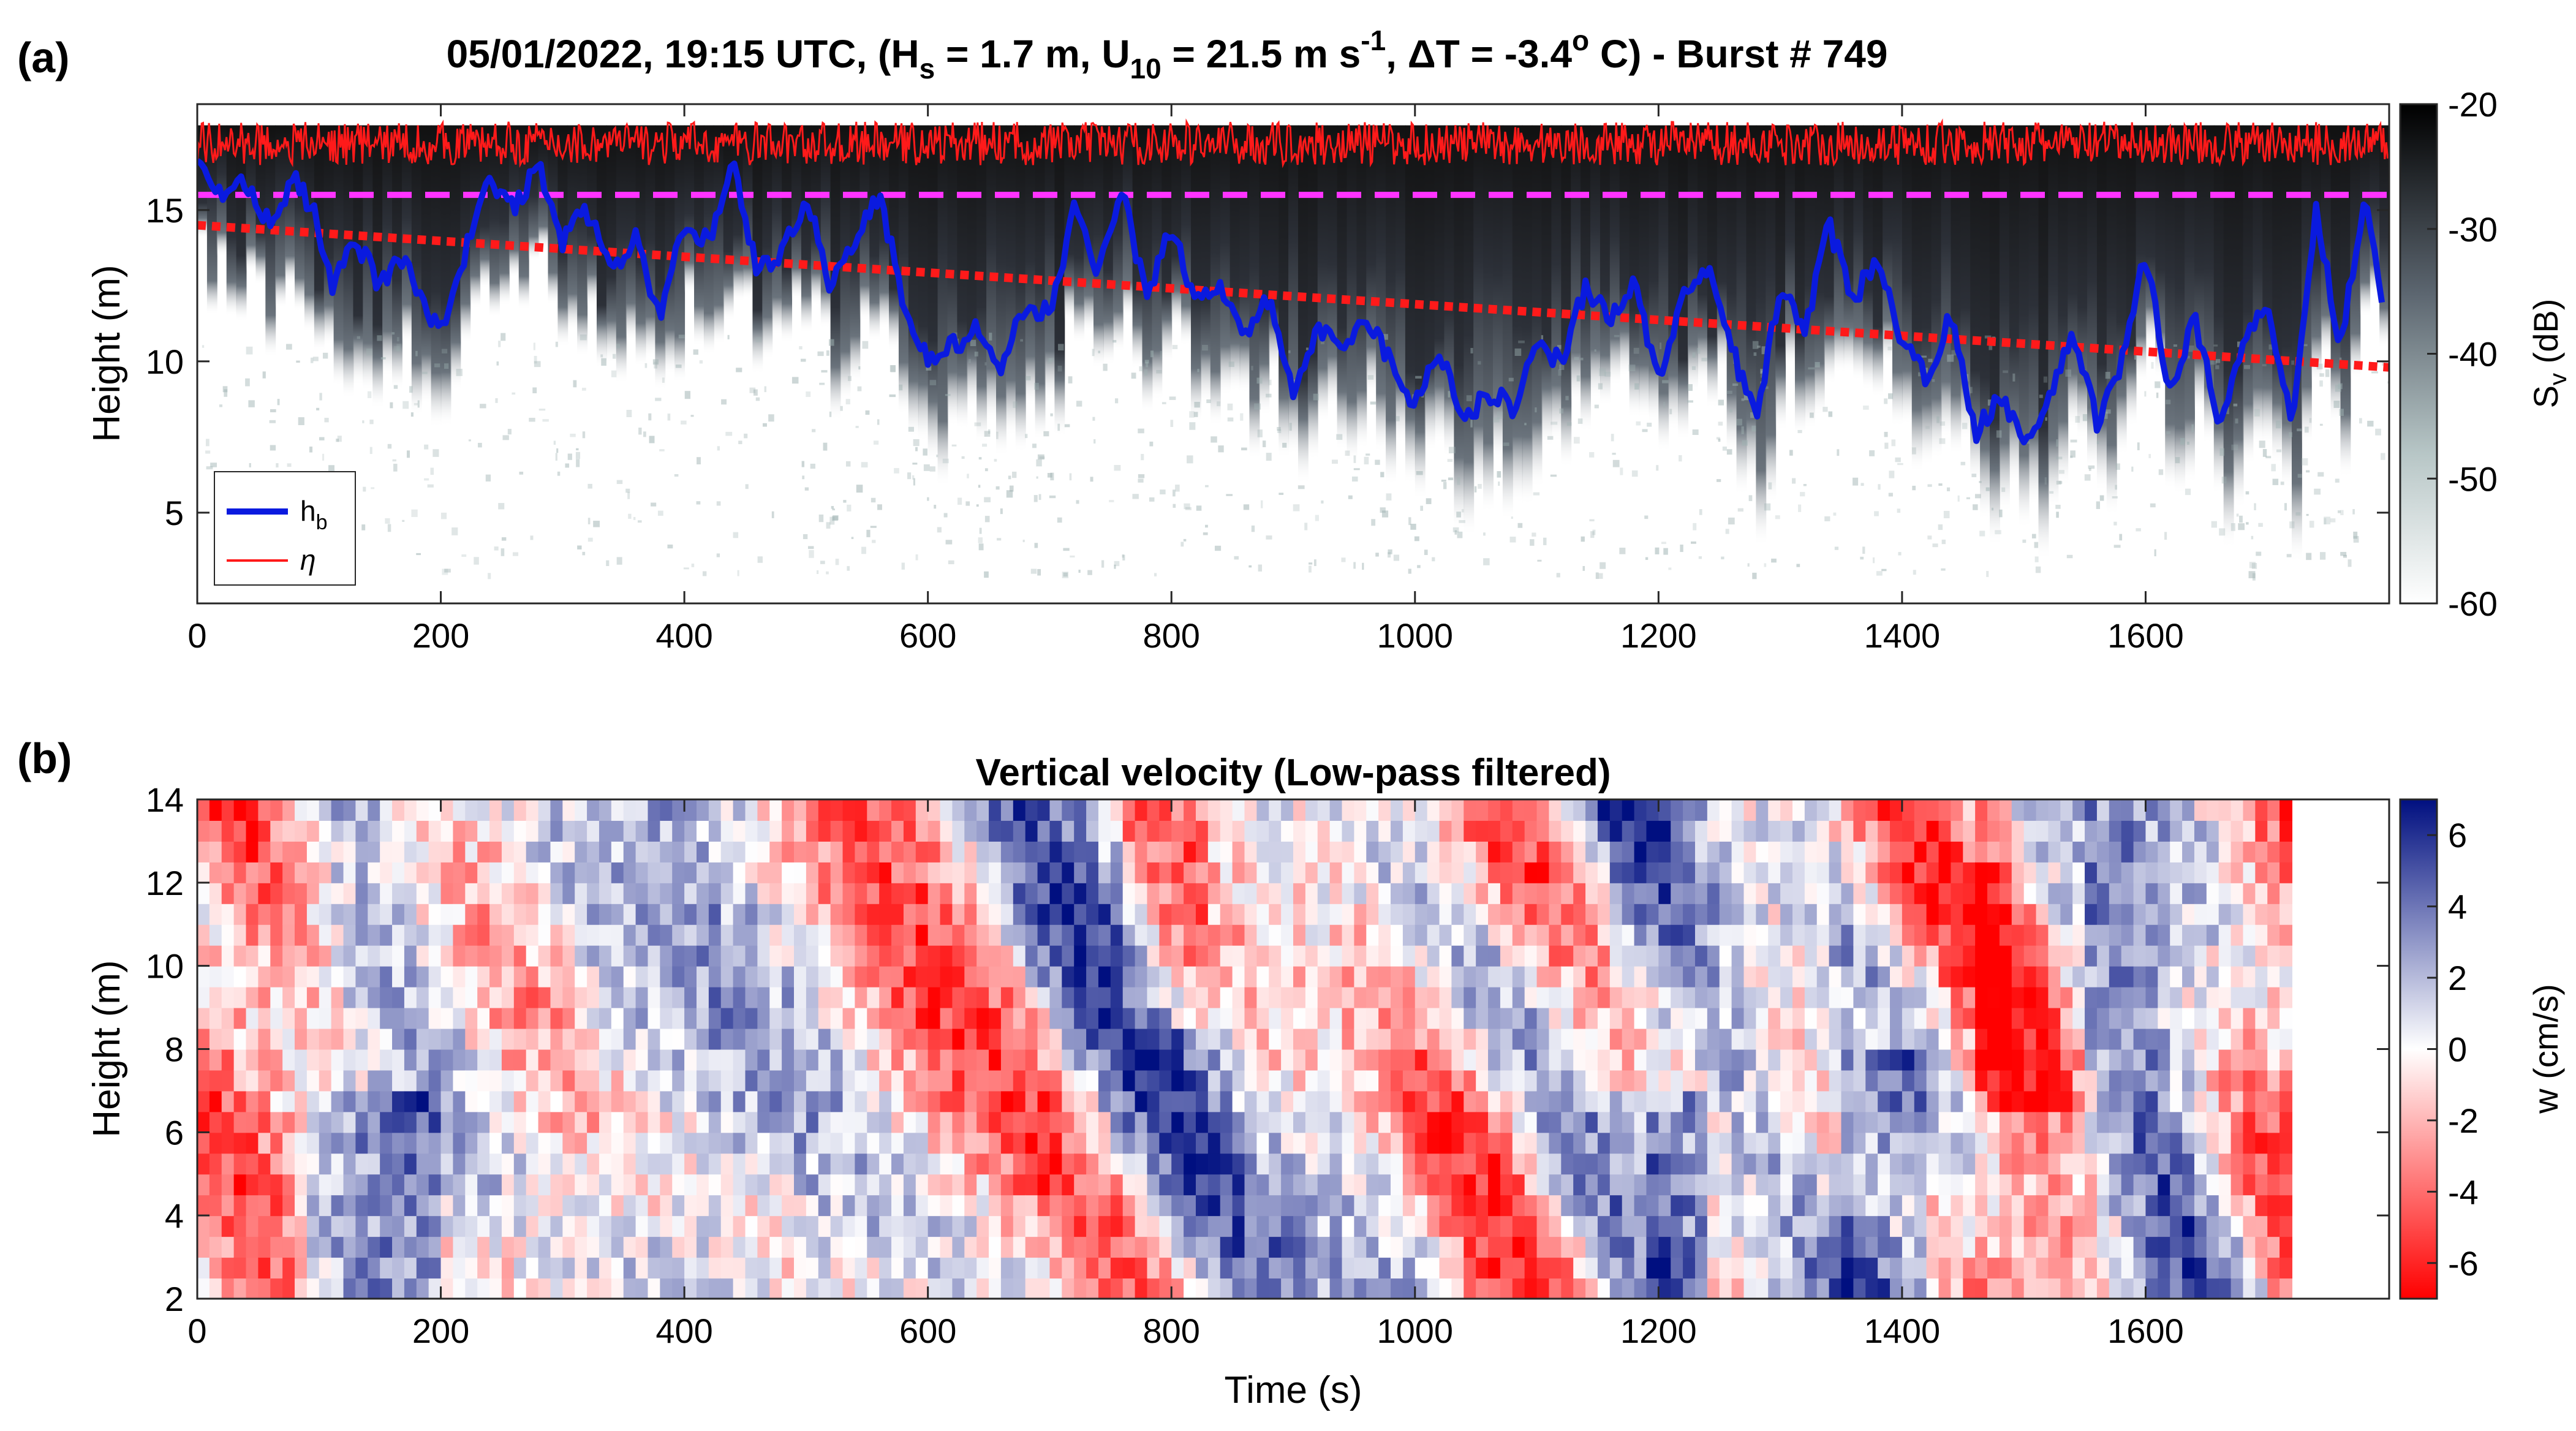  What do you see at coordinates (1761, 335) in the screenshot?
I see `echogram-column` at bounding box center [1761, 335].